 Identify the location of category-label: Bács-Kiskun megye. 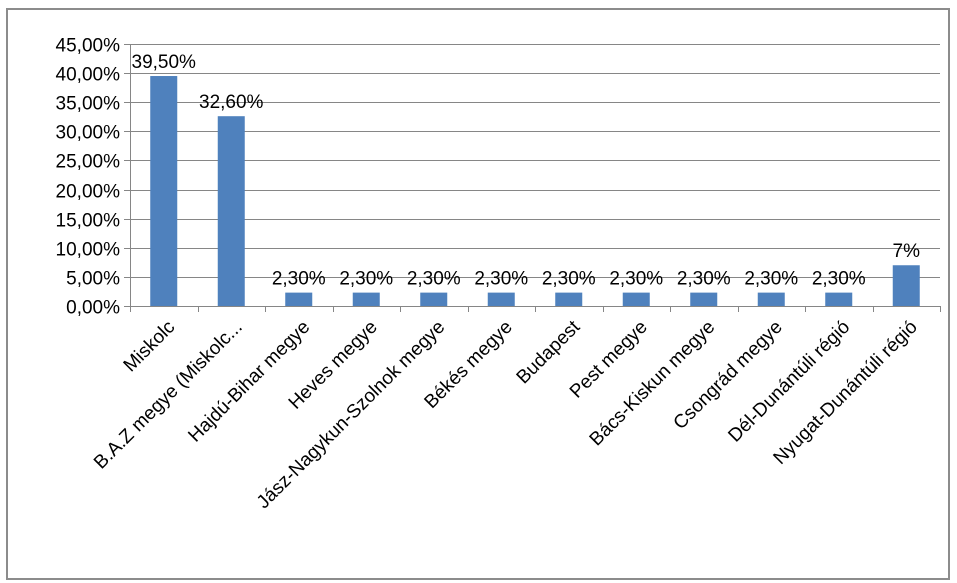
(653, 384).